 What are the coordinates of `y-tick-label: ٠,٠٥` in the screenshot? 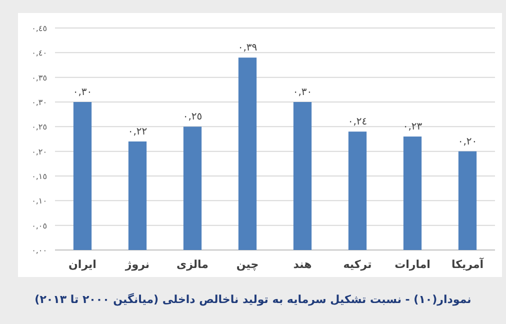 It's located at (39, 225).